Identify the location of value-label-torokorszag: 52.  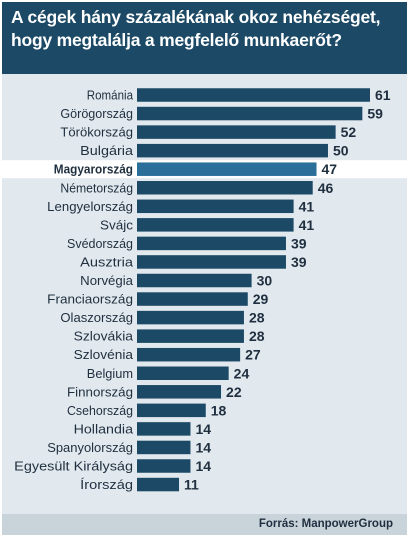
(349, 132).